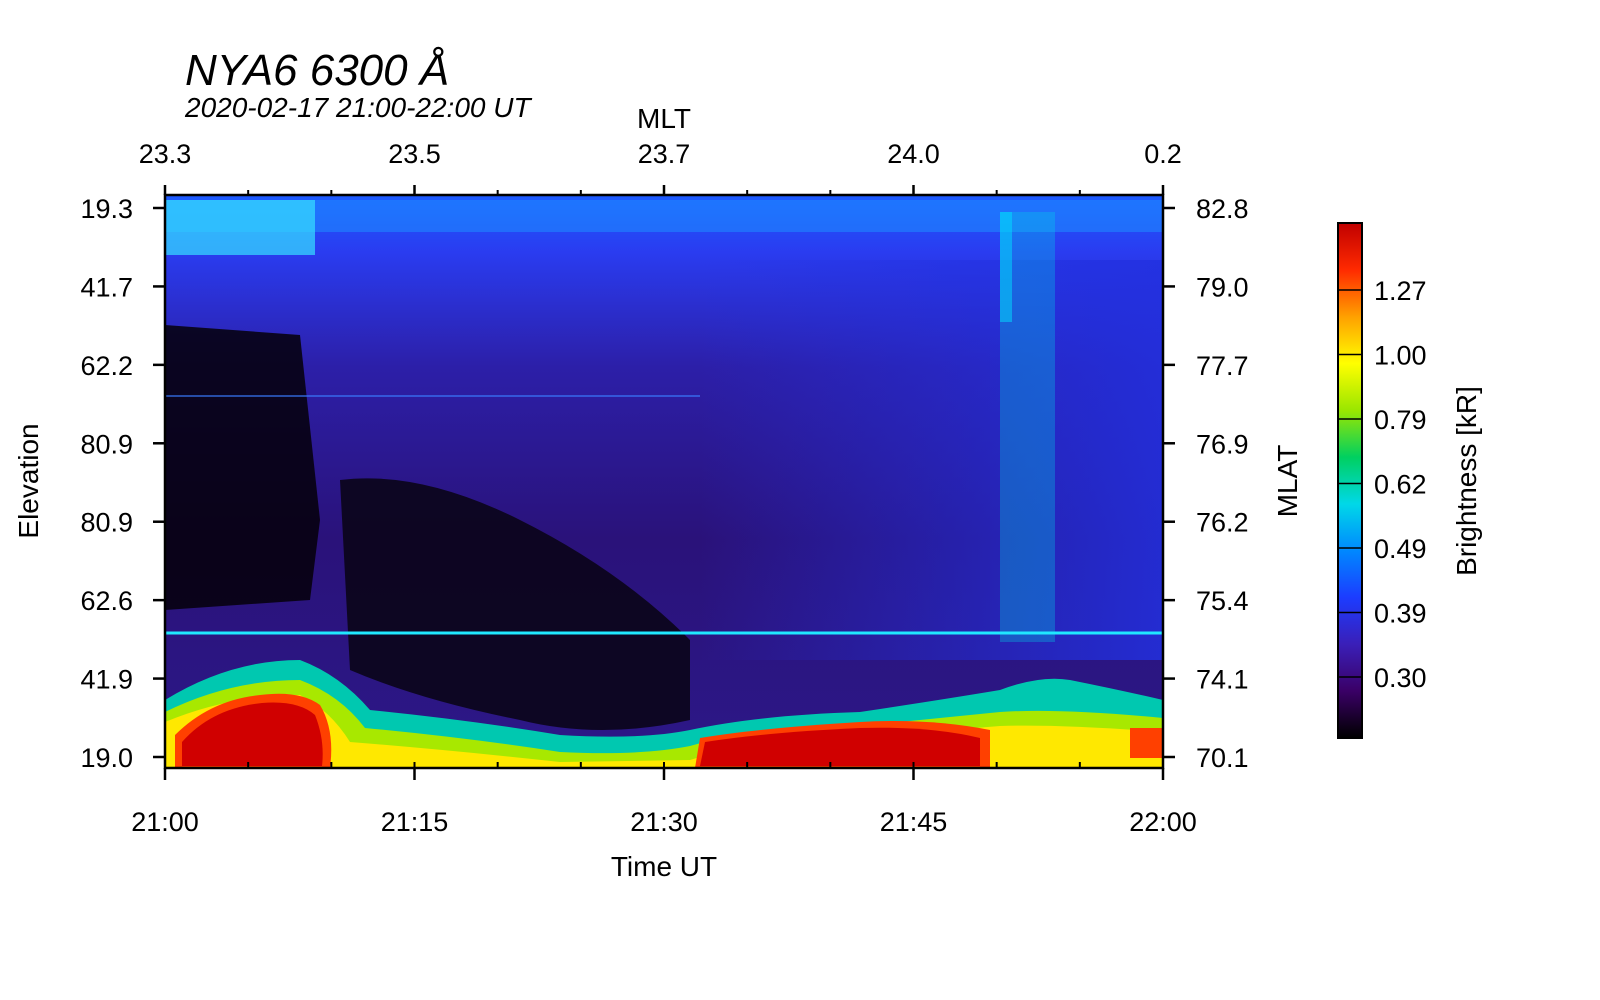  What do you see at coordinates (913, 154) in the screenshot?
I see `mlt-tick-label: 24.0` at bounding box center [913, 154].